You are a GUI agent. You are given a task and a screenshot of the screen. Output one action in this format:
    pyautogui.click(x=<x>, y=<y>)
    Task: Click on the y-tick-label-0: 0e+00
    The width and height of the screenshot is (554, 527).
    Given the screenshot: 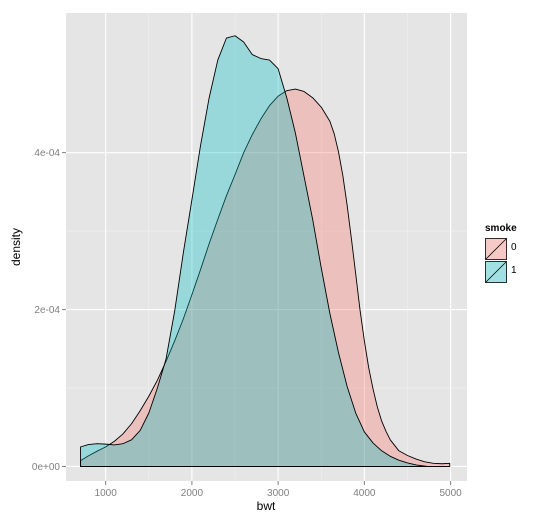 What is the action you would take?
    pyautogui.click(x=46, y=467)
    